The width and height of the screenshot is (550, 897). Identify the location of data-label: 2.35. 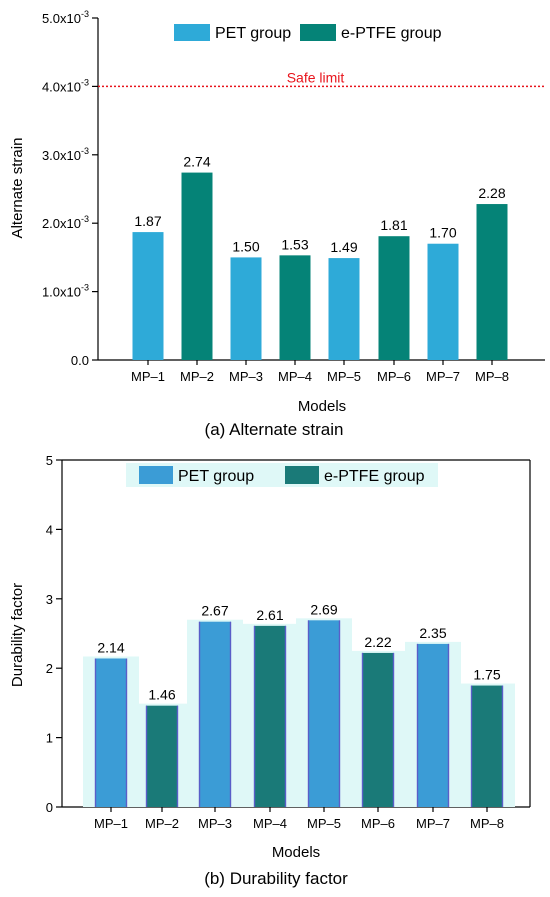
(432, 633).